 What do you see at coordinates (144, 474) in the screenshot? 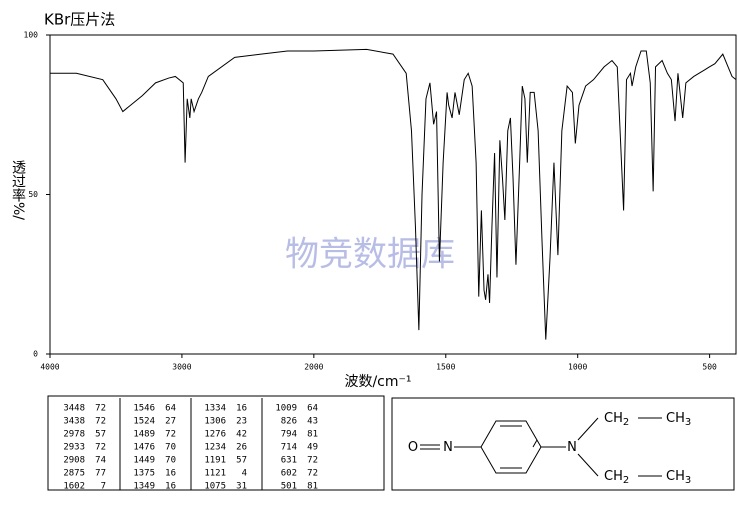
I see `peak-table-cell: 1375` at bounding box center [144, 474].